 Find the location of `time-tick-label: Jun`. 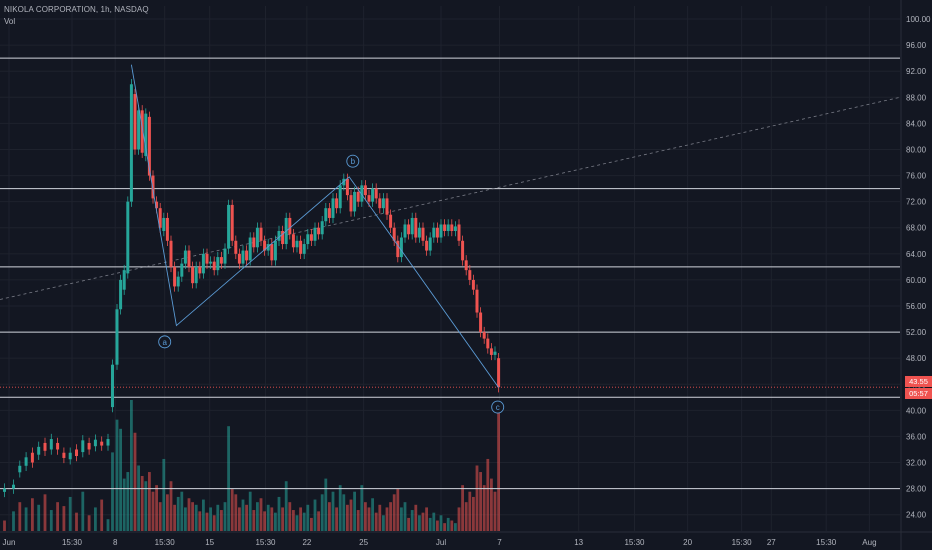

time-tick-label: Jun is located at coordinates (9, 542).